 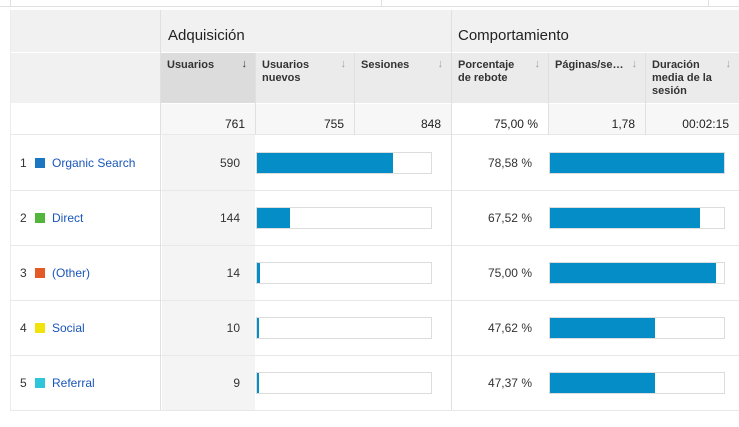 I want to click on behavior-group-bg, so click(x=595, y=31).